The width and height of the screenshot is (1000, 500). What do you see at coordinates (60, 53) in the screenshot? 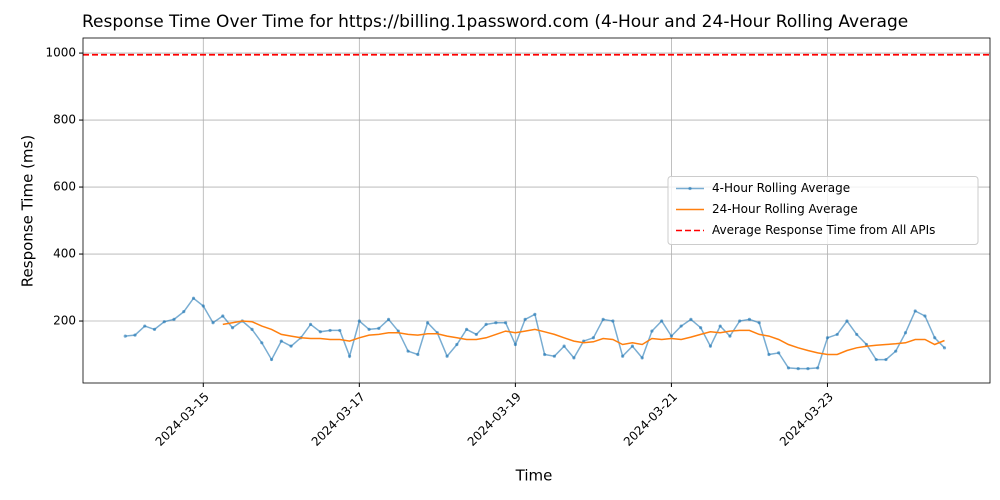
I see `y-tick-label: 1000` at bounding box center [60, 53].